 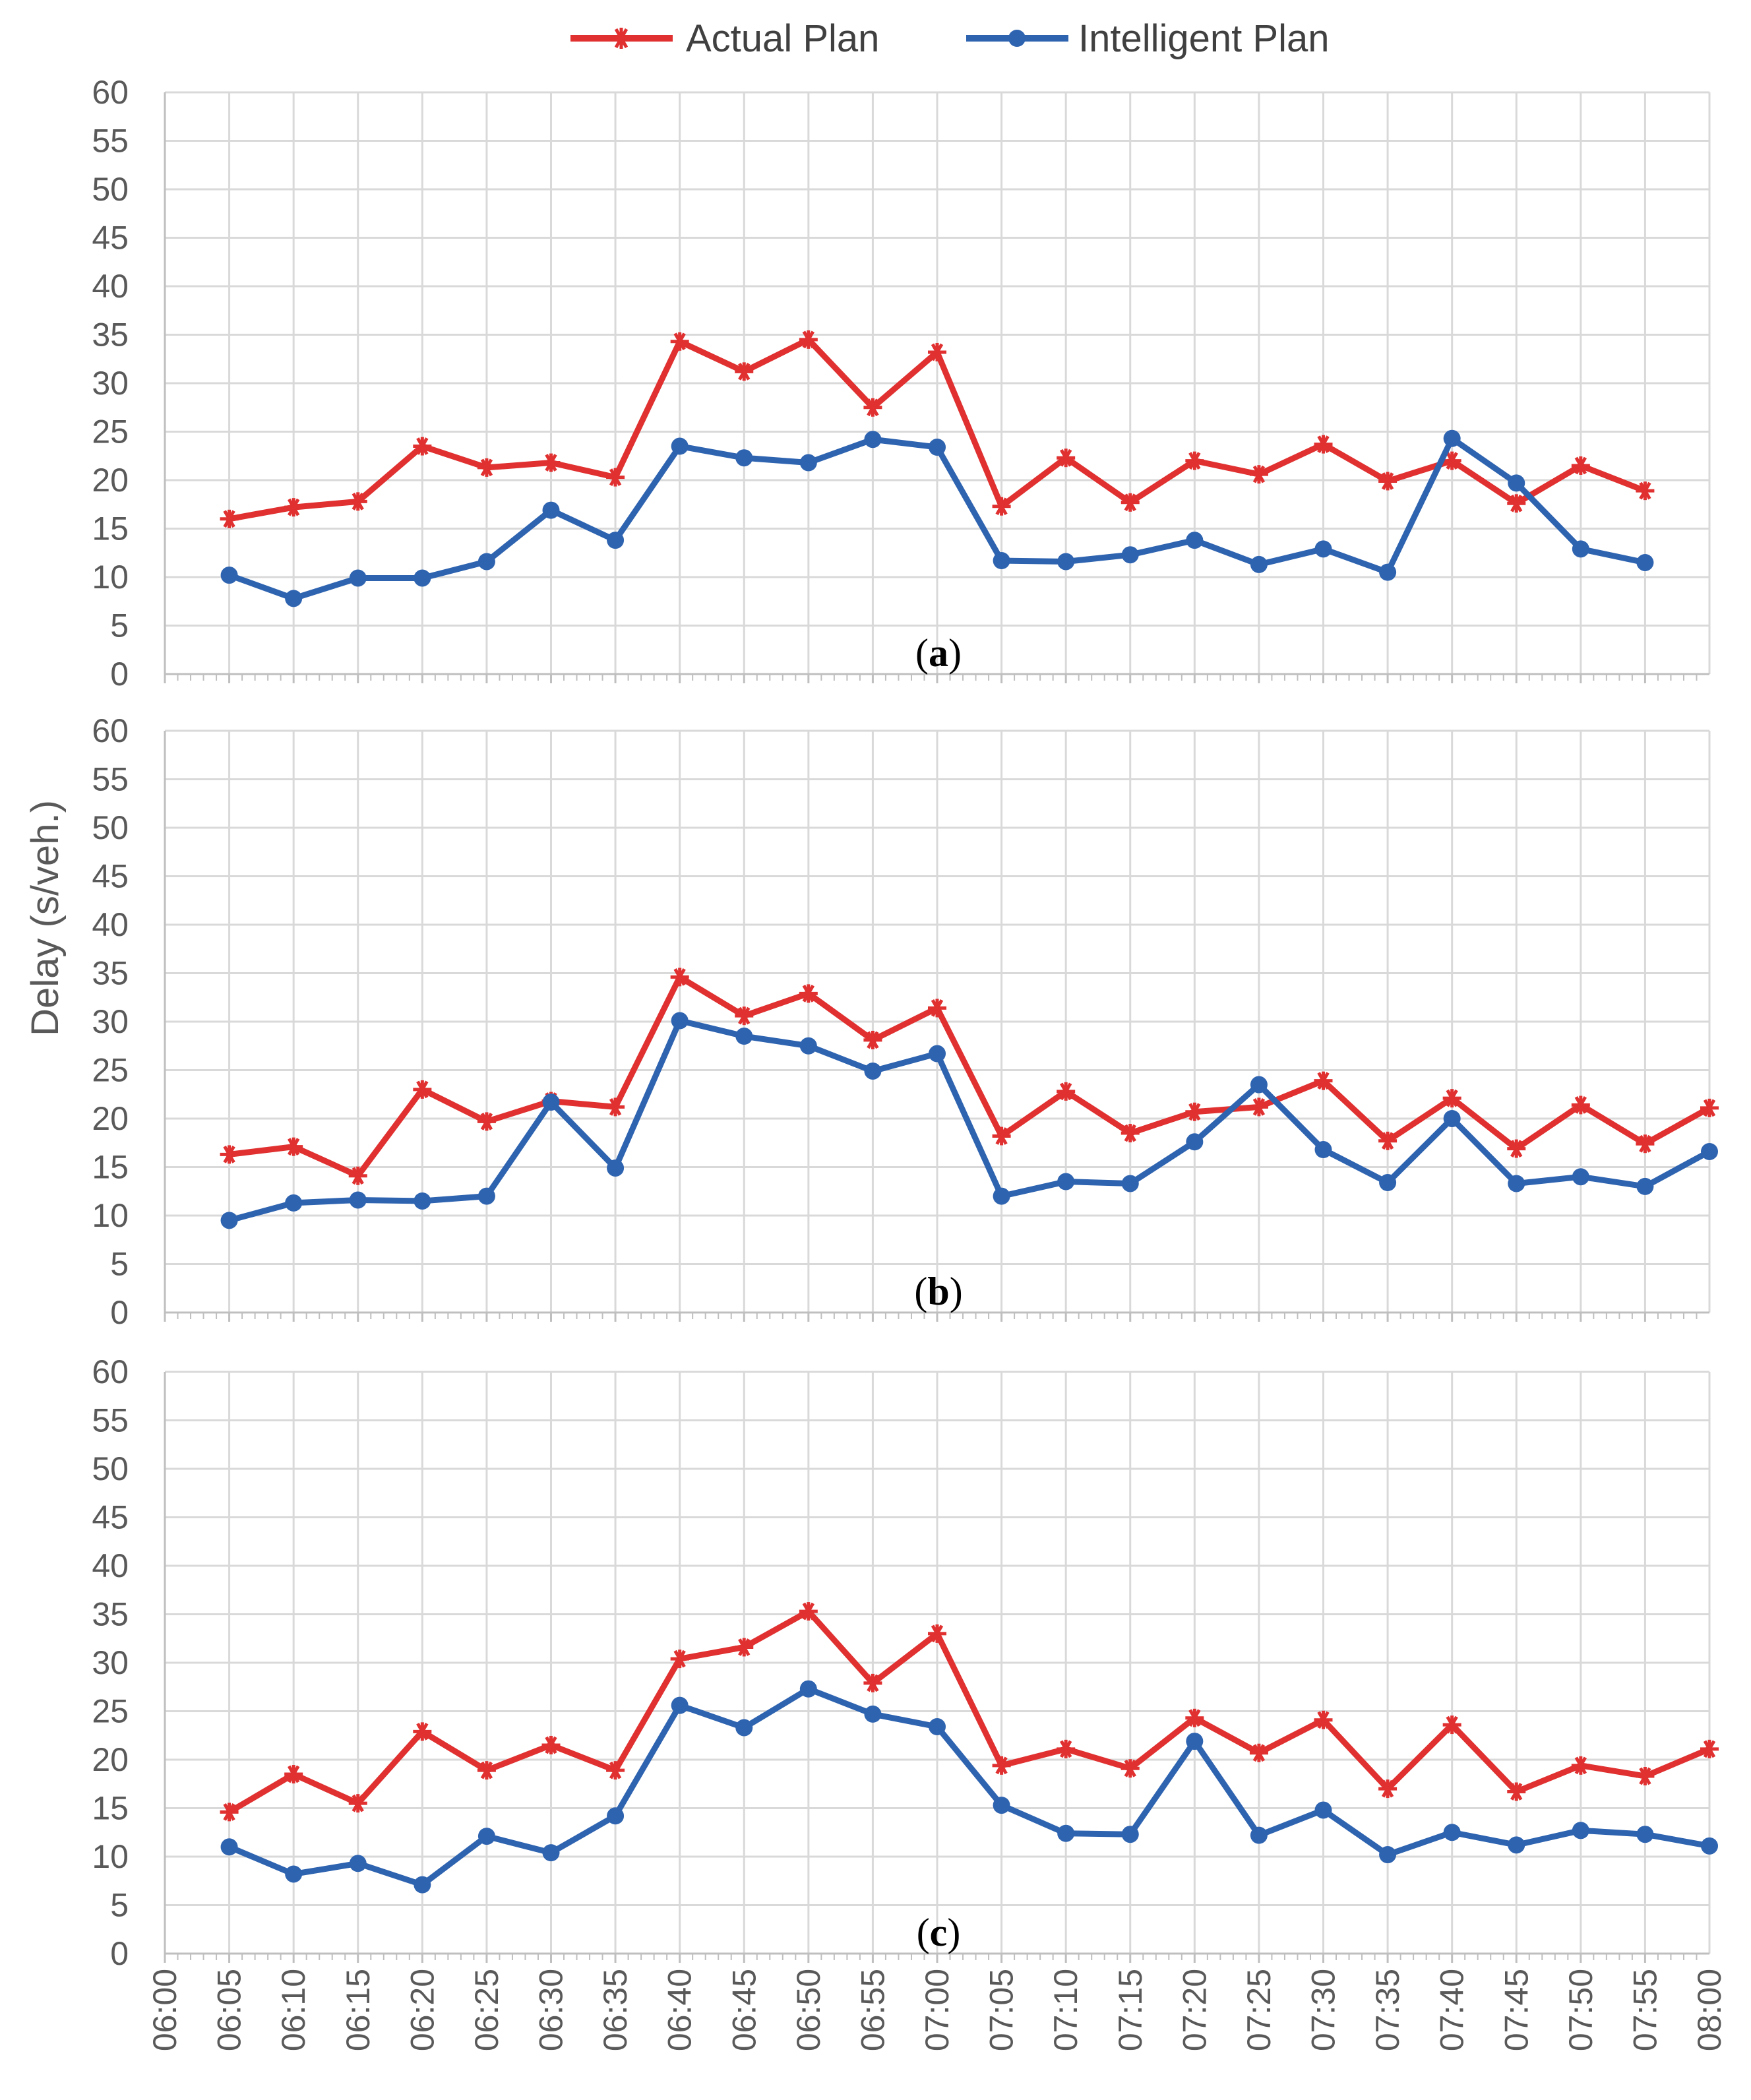 What do you see at coordinates (111, 286) in the screenshot?
I see `y-tick-label: 40` at bounding box center [111, 286].